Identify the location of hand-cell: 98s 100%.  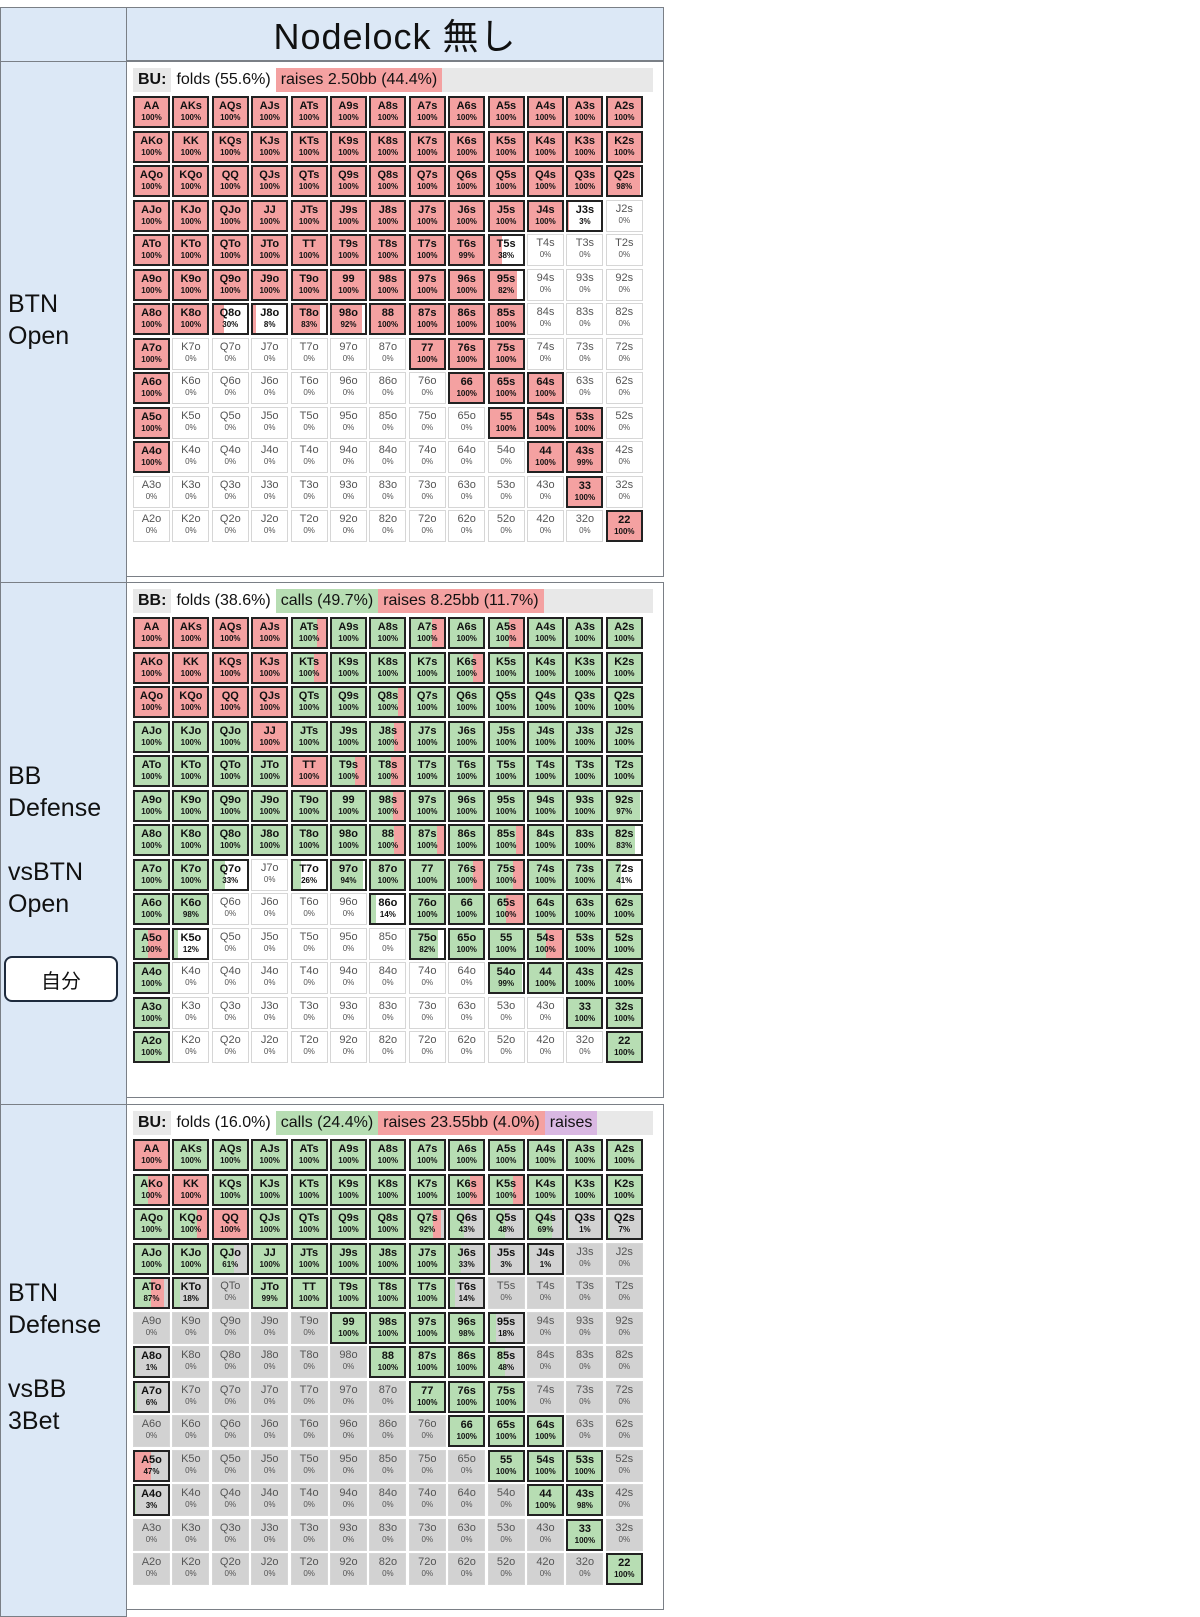
(388, 1327).